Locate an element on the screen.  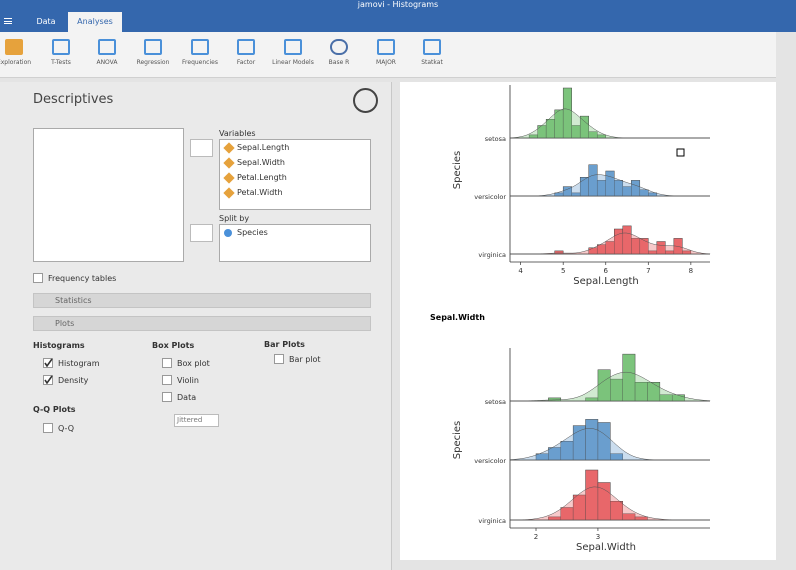
options-title: Descriptives is located at coordinates (73, 99).